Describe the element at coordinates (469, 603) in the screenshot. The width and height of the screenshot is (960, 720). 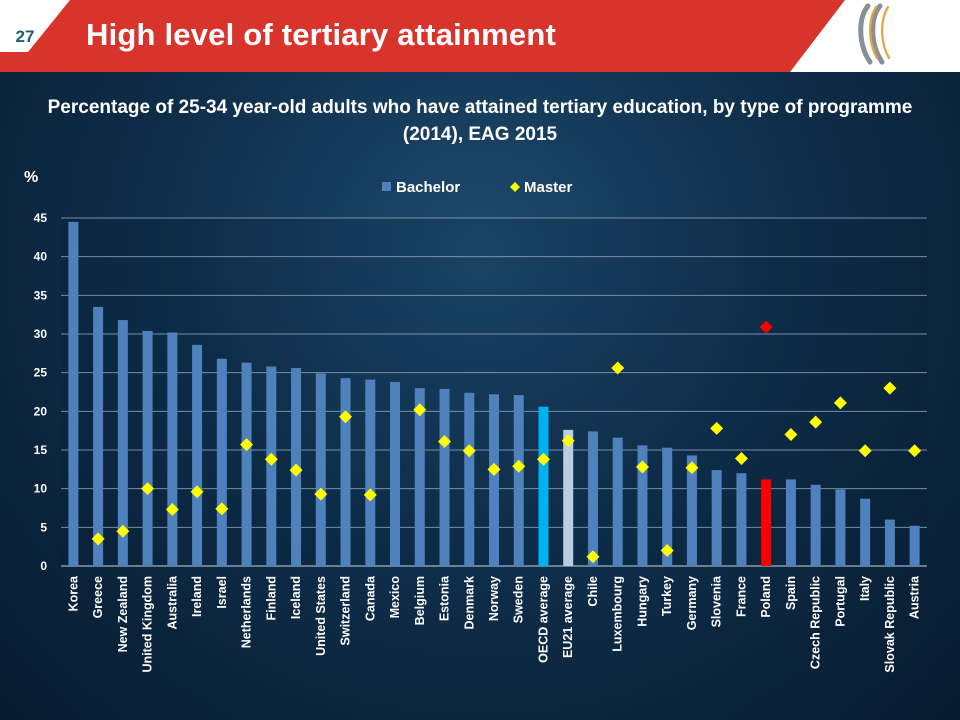
I see `x-tick-label: Denmark` at that location.